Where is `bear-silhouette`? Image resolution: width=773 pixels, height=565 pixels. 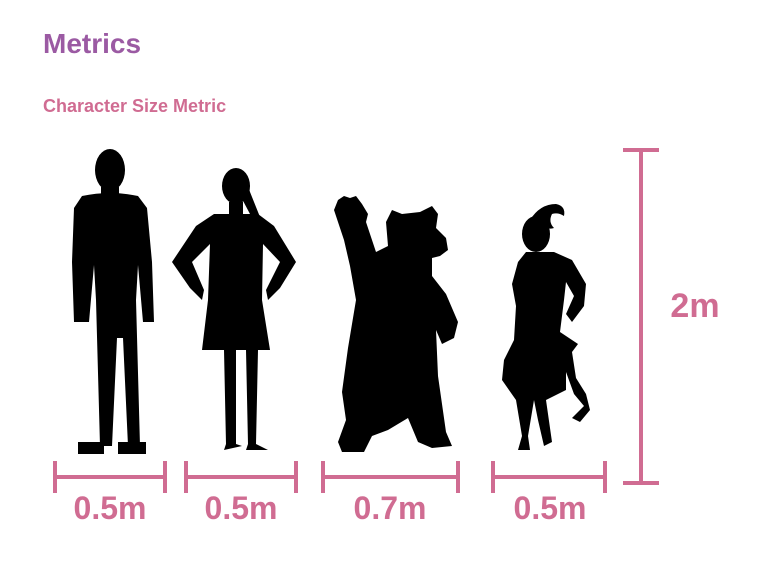 bear-silhouette is located at coordinates (396, 324).